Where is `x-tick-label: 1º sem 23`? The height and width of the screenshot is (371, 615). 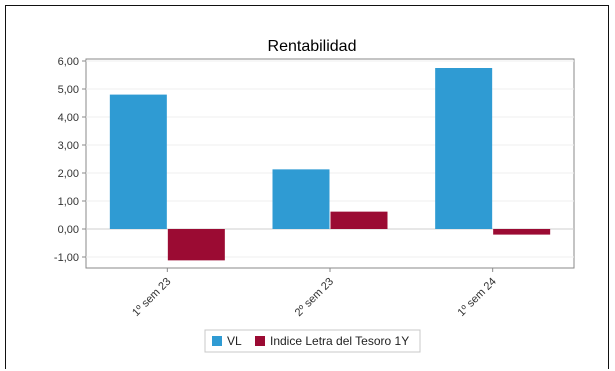 x-tick-label: 1º sem 23 is located at coordinates (151, 297).